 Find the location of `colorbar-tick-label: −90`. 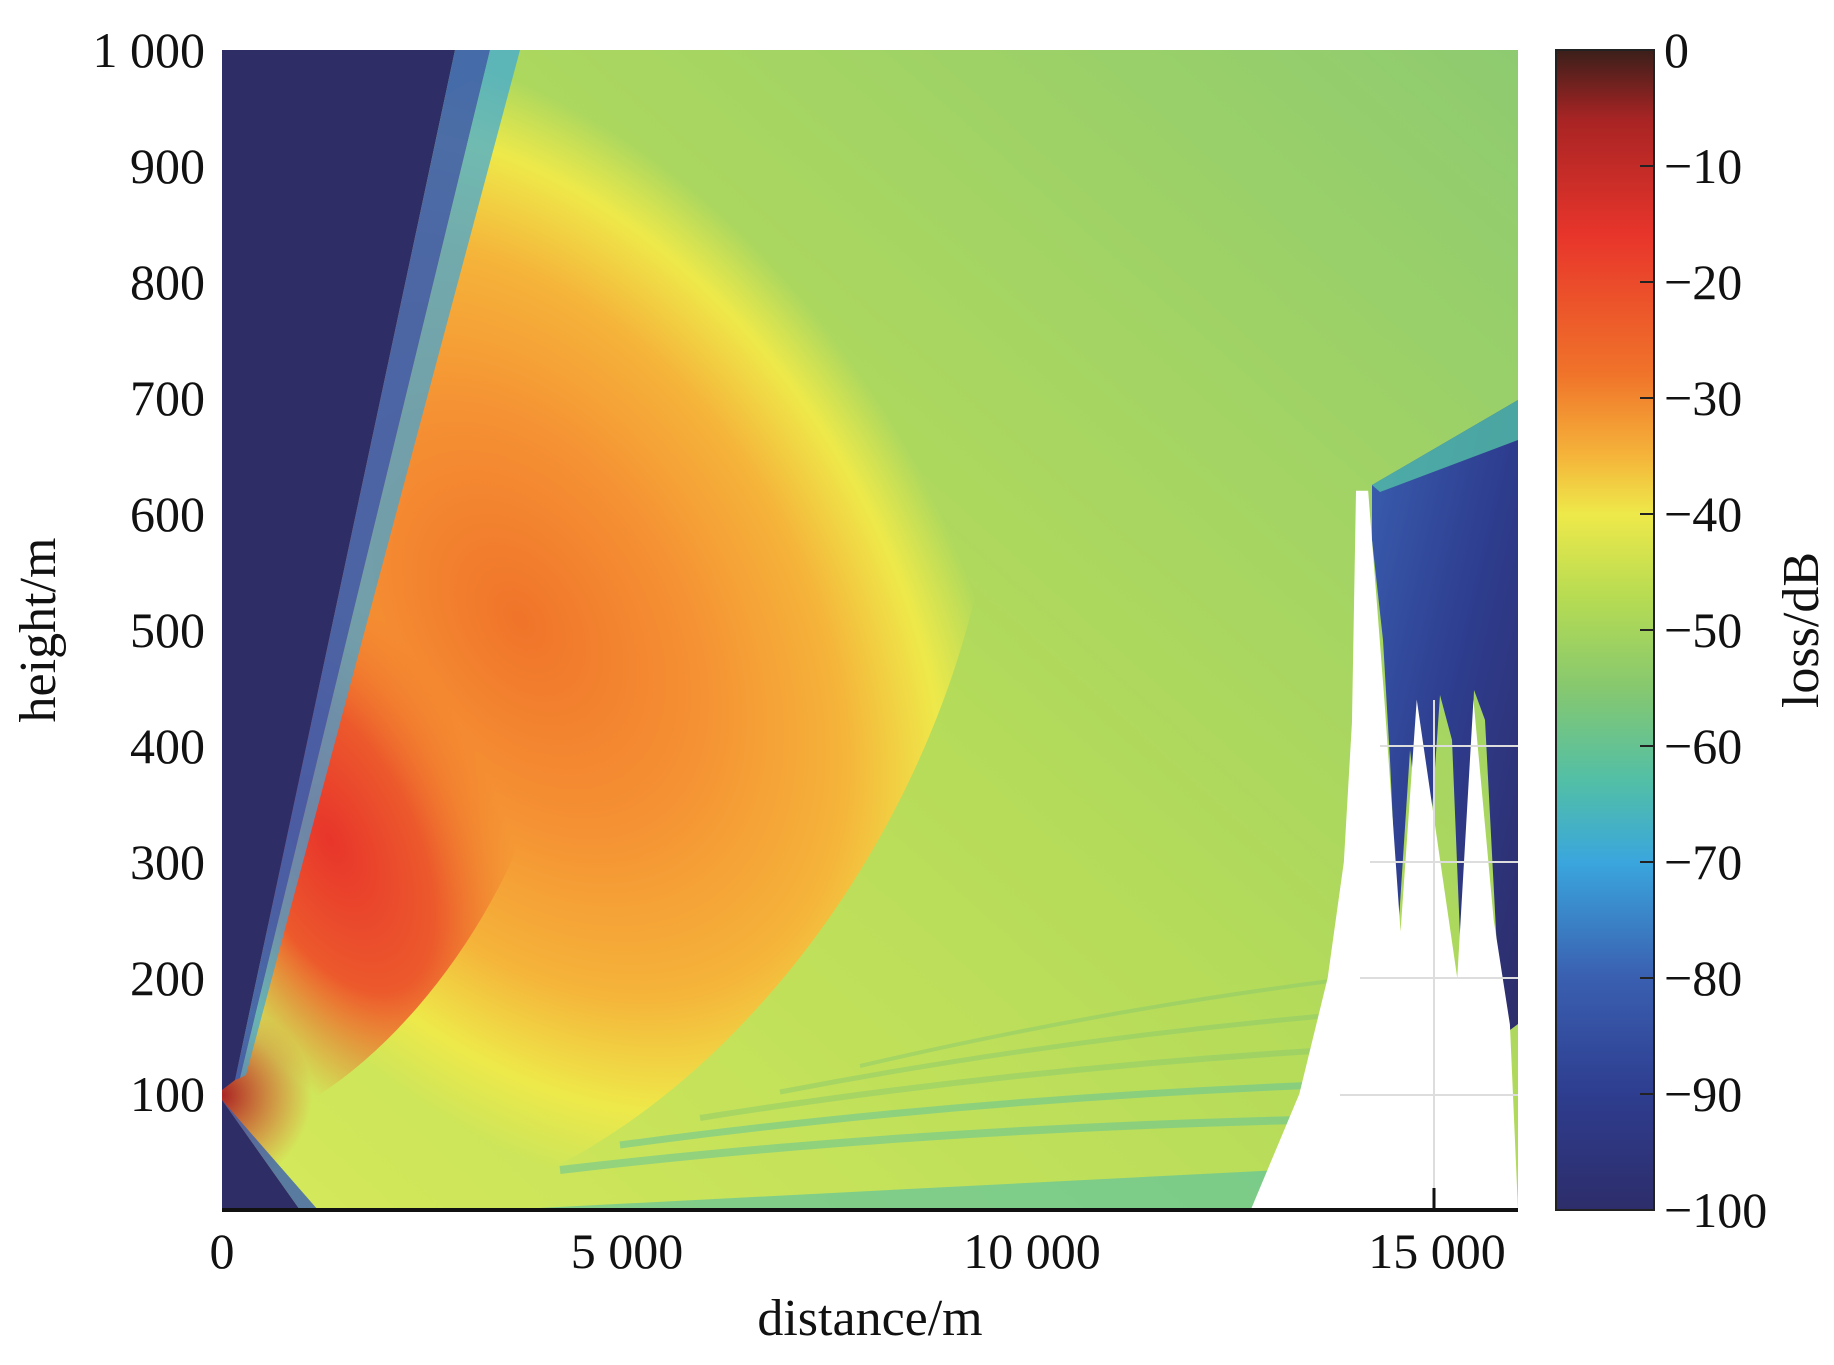

colorbar-tick-label: −90 is located at coordinates (1703, 1094).